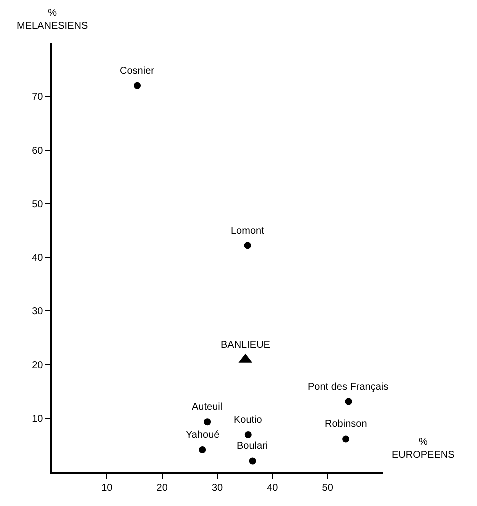 Image resolution: width=477 pixels, height=506 pixels. I want to click on annotation: Boulari, so click(252, 446).